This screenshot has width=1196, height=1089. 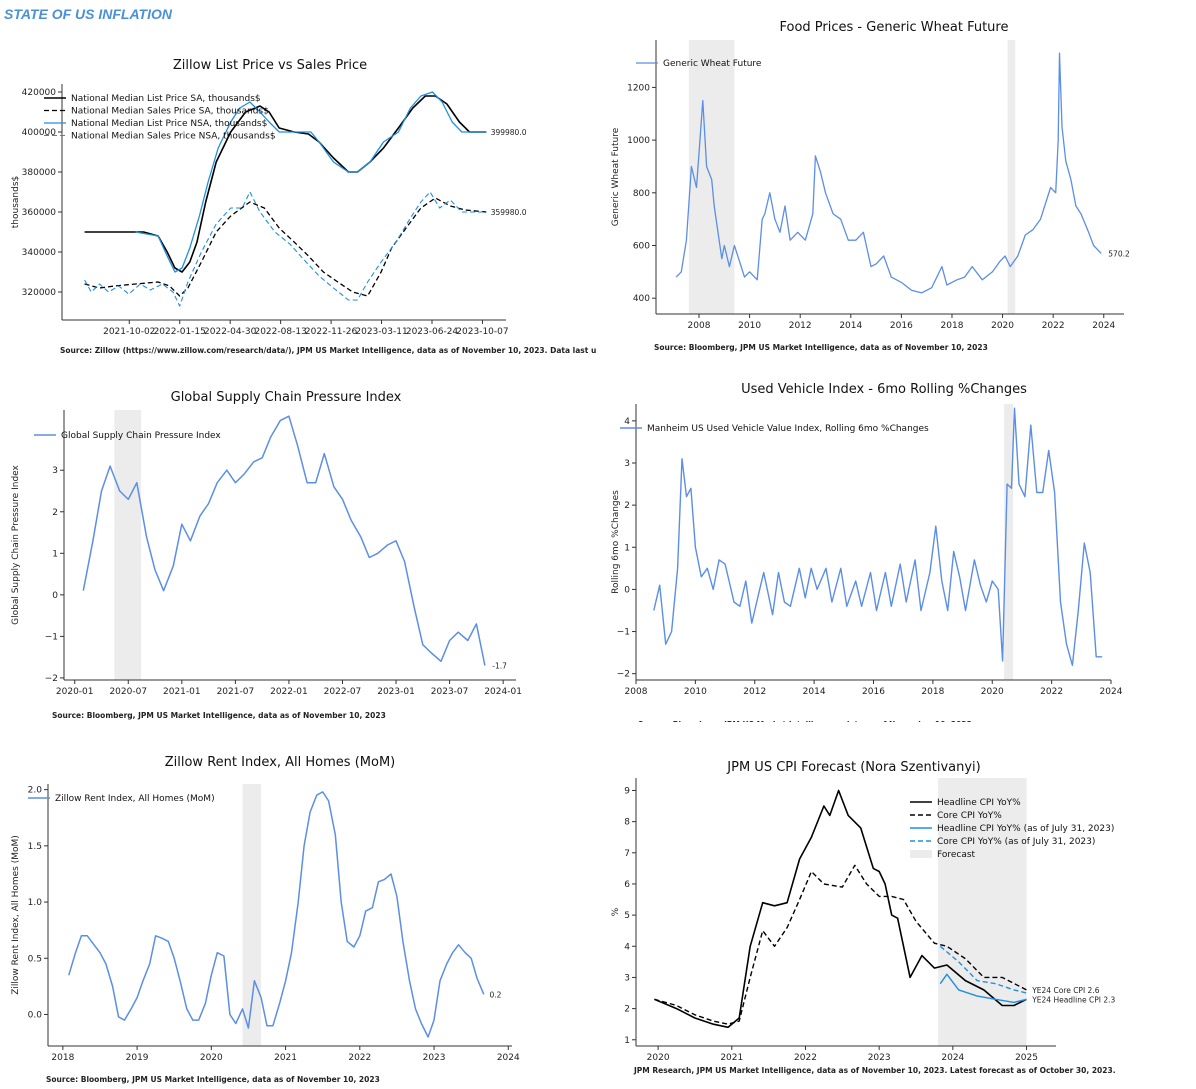 What do you see at coordinates (270, 65) in the screenshot?
I see `chart-title: Zillow List Price vs Sales Price` at bounding box center [270, 65].